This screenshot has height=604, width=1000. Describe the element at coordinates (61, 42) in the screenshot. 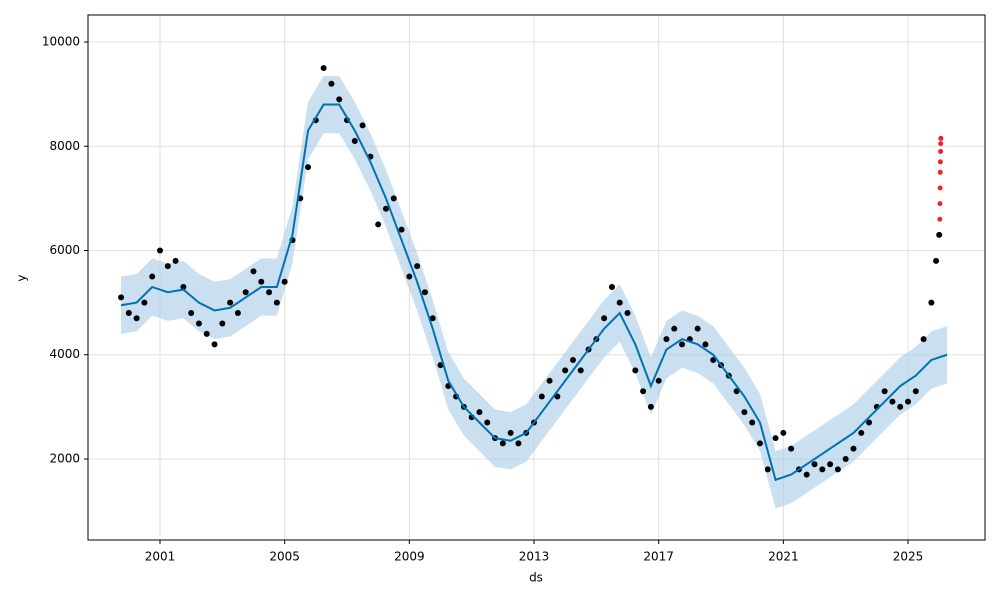

I see `y-tick-label: 10000` at that location.